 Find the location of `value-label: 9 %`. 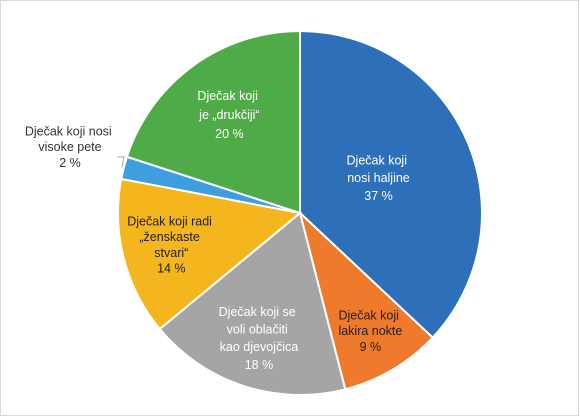

value-label: 9 % is located at coordinates (371, 347).